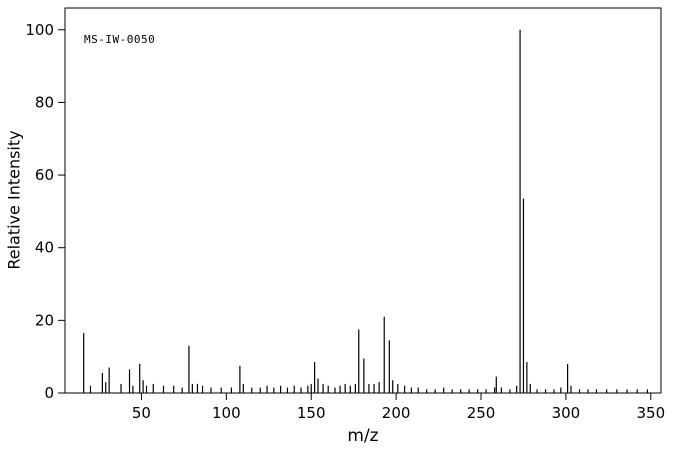 Image resolution: width=676 pixels, height=455 pixels. What do you see at coordinates (44, 248) in the screenshot?
I see `y-tick-label: 40` at bounding box center [44, 248].